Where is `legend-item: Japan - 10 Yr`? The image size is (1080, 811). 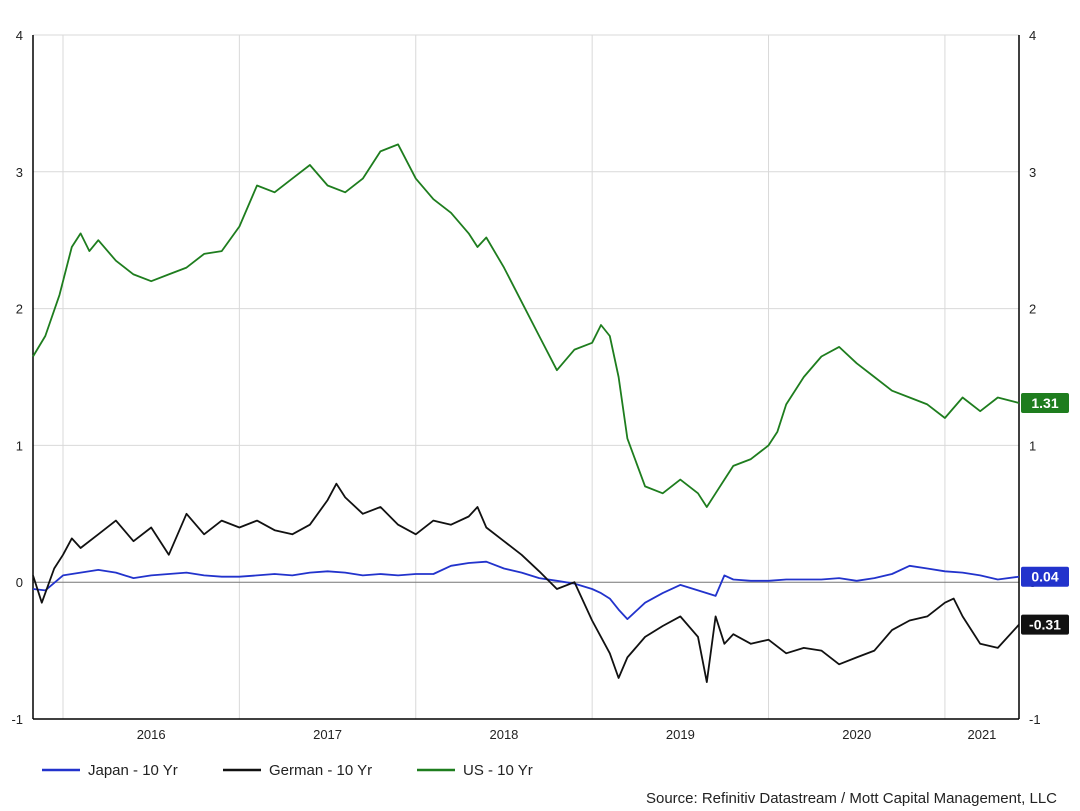 legend-item: Japan - 10 Yr is located at coordinates (110, 770).